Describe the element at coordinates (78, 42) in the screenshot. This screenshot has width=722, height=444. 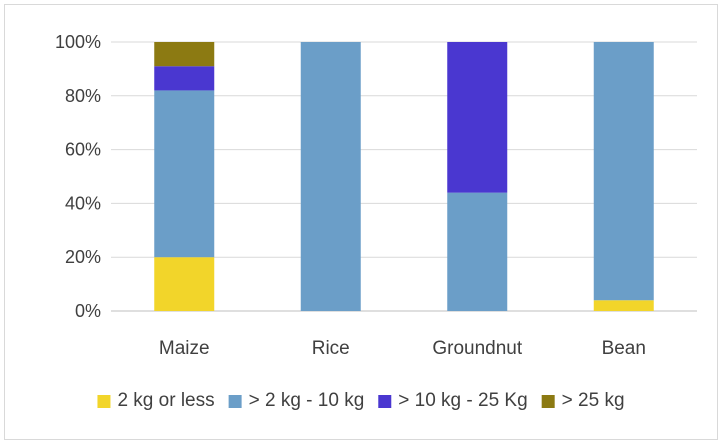
I see `y-tick-label: 100%` at that location.